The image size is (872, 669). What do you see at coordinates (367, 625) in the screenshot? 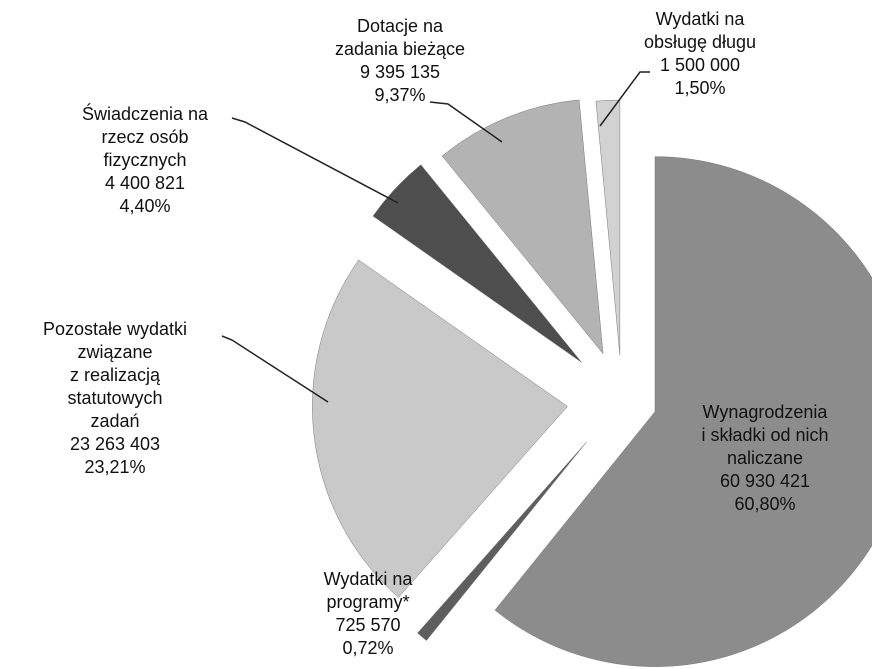
I see `value-label: 725 570` at bounding box center [367, 625].